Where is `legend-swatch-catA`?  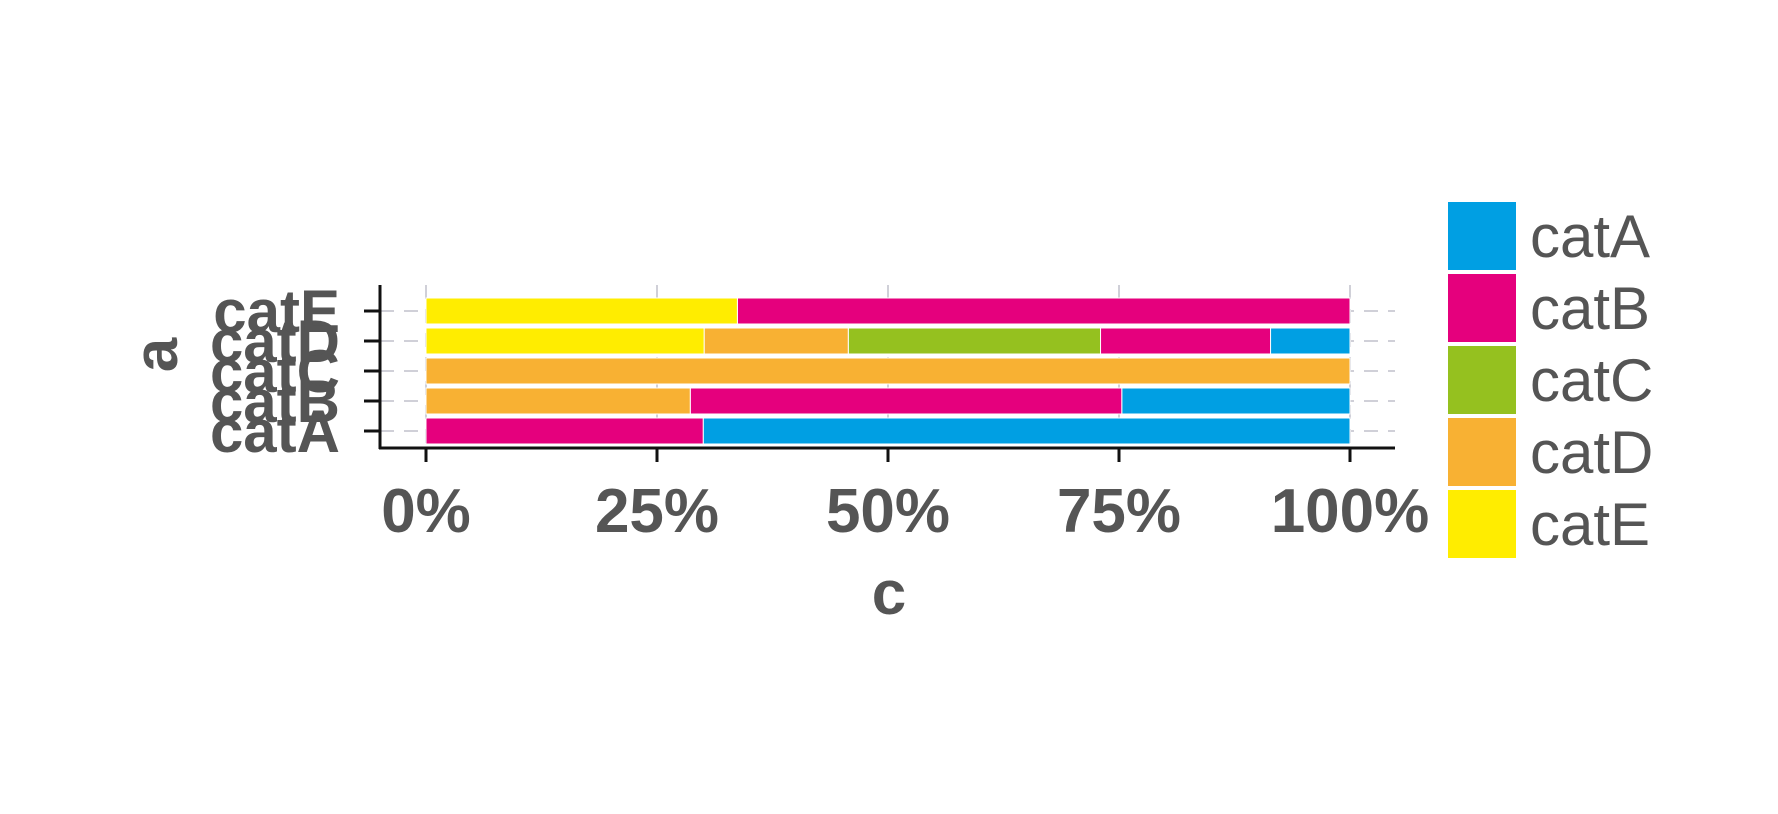
legend-swatch-catA is located at coordinates (1482, 236).